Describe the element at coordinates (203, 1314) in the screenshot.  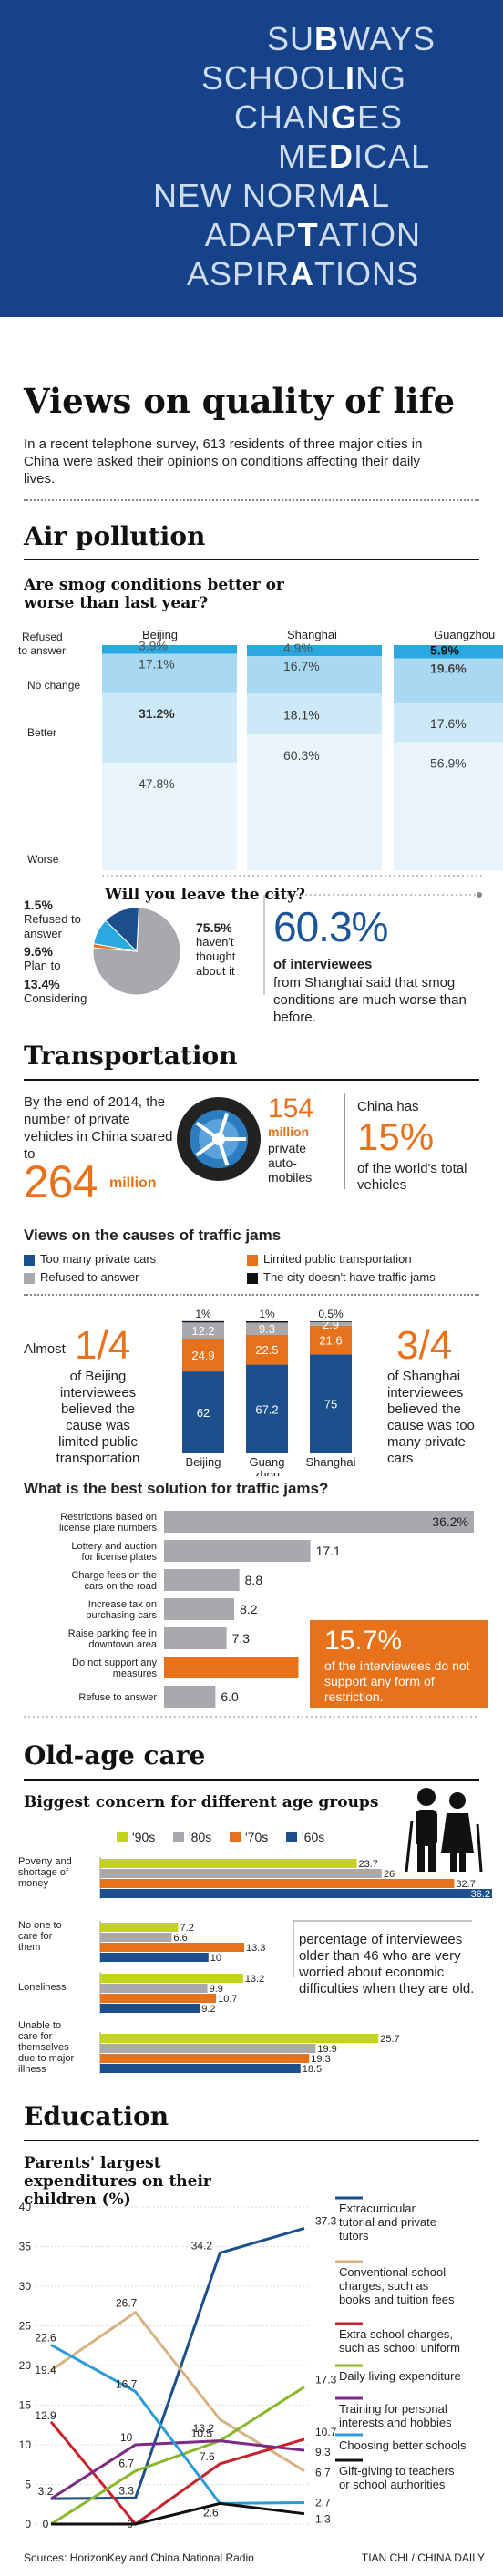
I see `cause-value-label: 1%` at that location.